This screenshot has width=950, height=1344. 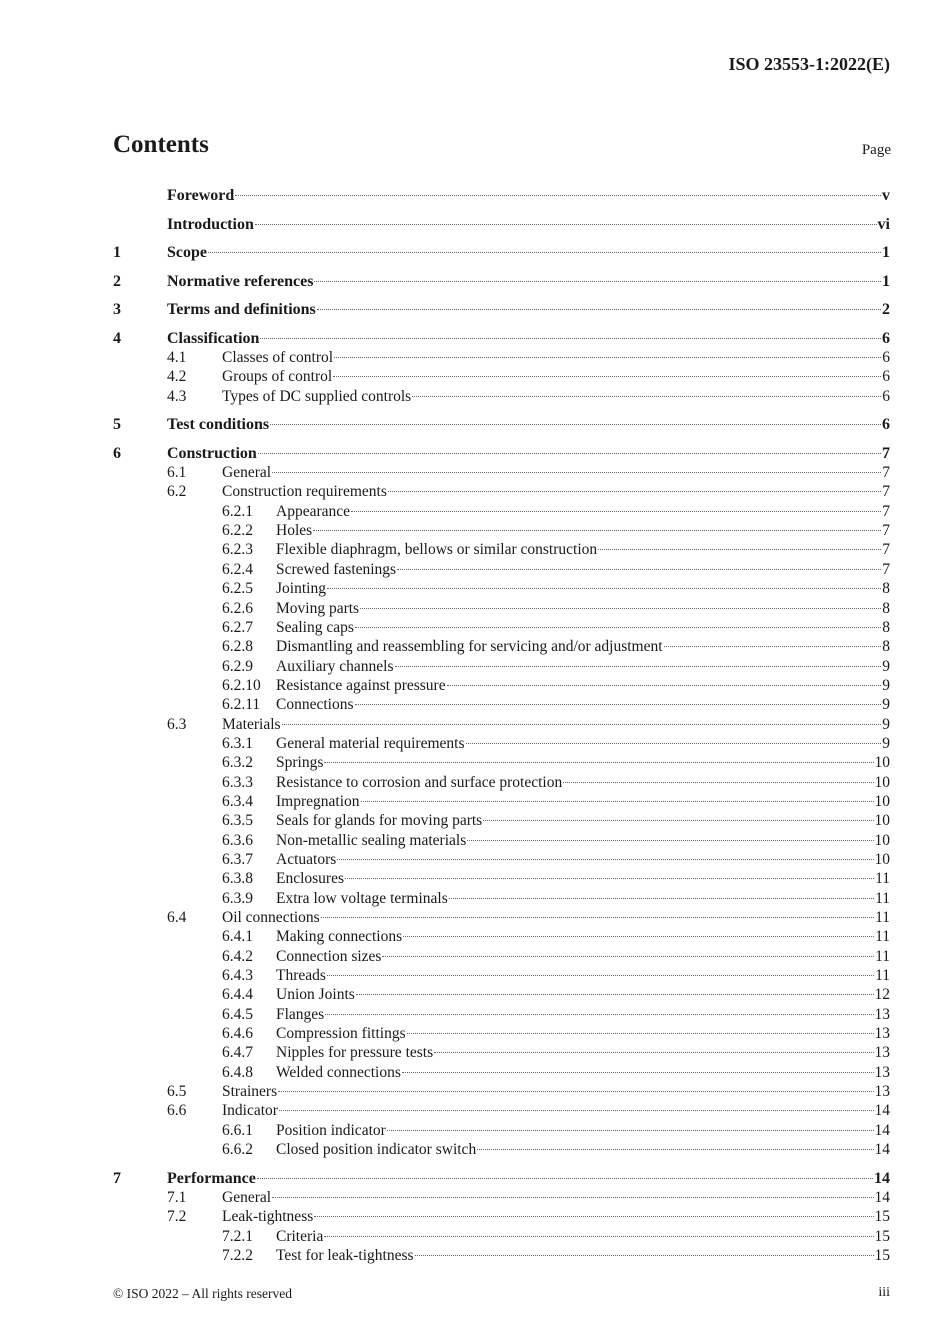 I want to click on toc-entry: 7.1 General 14, so click(x=501, y=1197).